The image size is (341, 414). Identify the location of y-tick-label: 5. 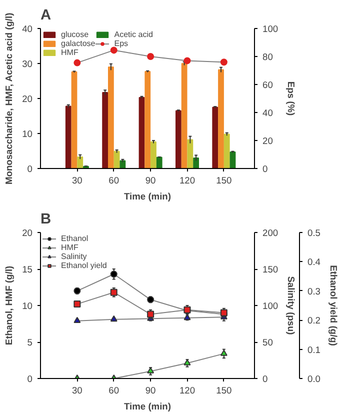
(30, 343).